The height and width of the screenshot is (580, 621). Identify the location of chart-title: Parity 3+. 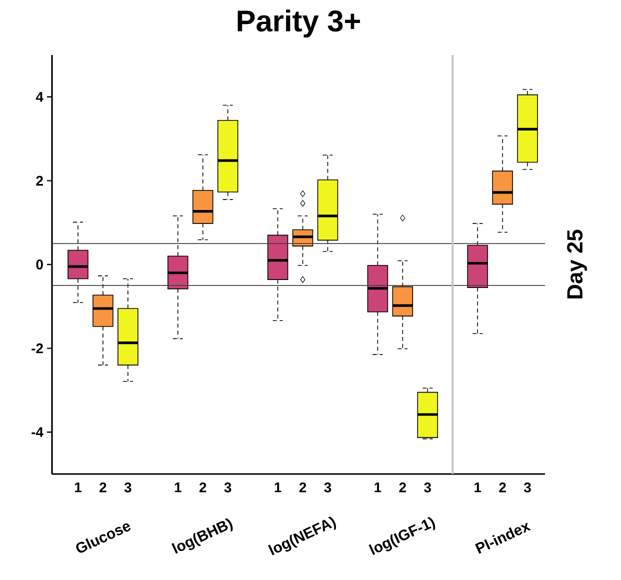
(299, 24).